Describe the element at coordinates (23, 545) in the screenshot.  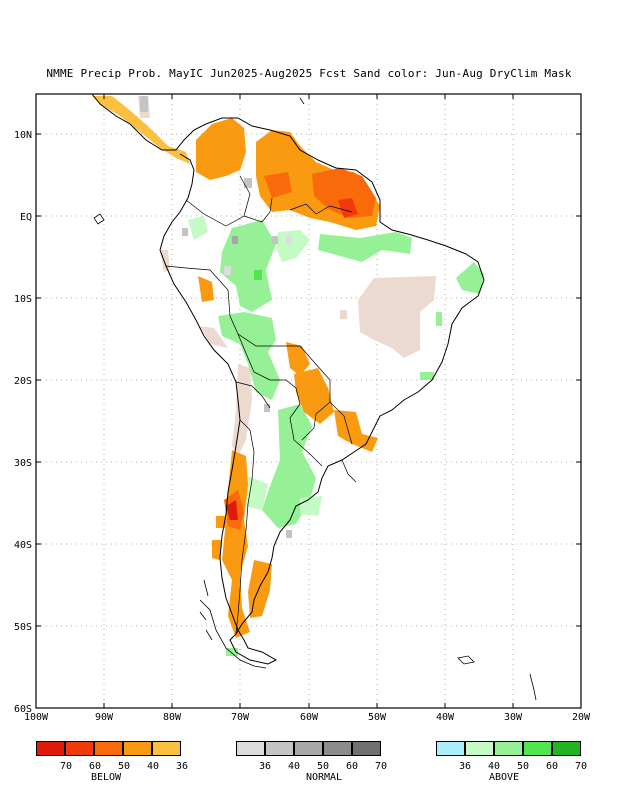
I see `lat-label: 40S` at that location.